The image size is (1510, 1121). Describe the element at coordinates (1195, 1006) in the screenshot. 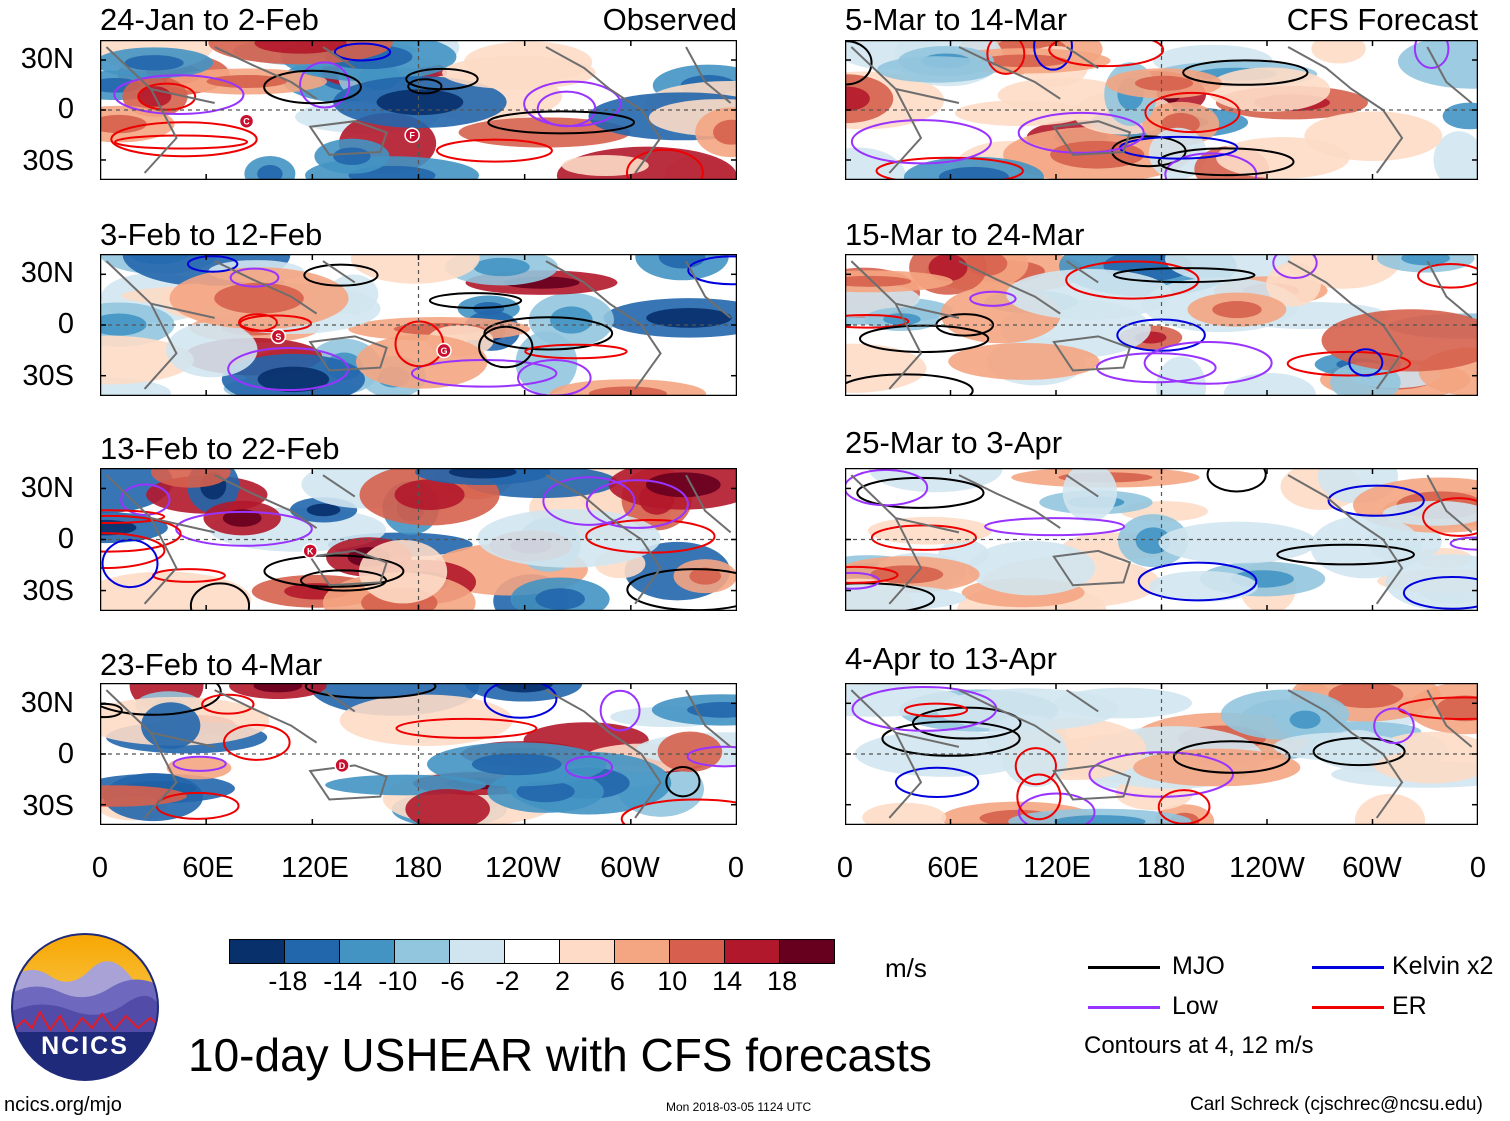

I see `legend-low-label: Low` at that location.